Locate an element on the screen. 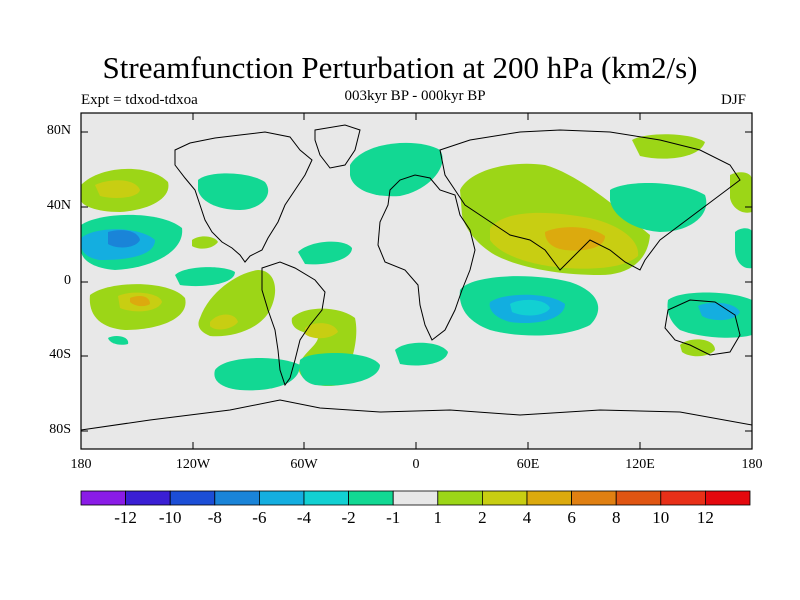  antarctica-coast is located at coordinates (416, 415).